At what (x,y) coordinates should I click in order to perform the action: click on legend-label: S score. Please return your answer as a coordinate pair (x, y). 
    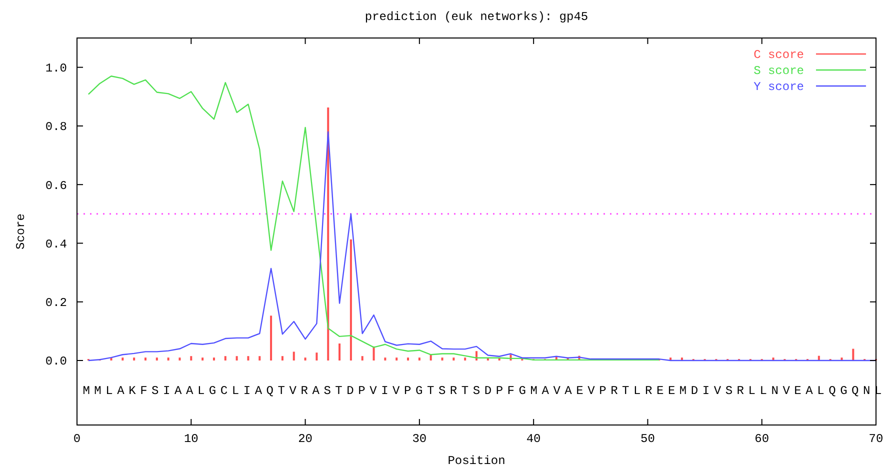
    Looking at the image, I should click on (779, 71).